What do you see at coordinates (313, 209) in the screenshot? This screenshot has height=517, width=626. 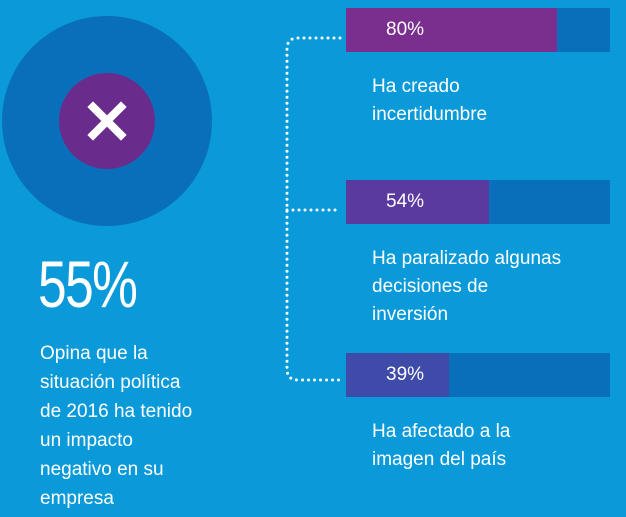 I see `connector` at bounding box center [313, 209].